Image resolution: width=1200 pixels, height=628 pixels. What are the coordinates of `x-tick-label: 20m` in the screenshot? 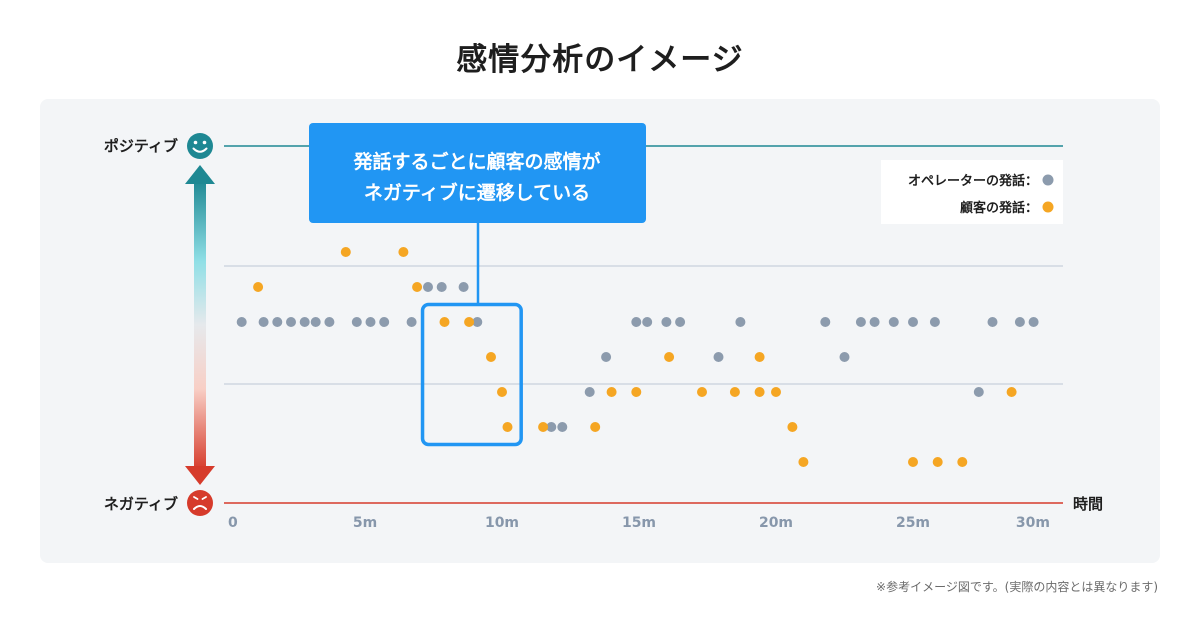 It's located at (776, 523).